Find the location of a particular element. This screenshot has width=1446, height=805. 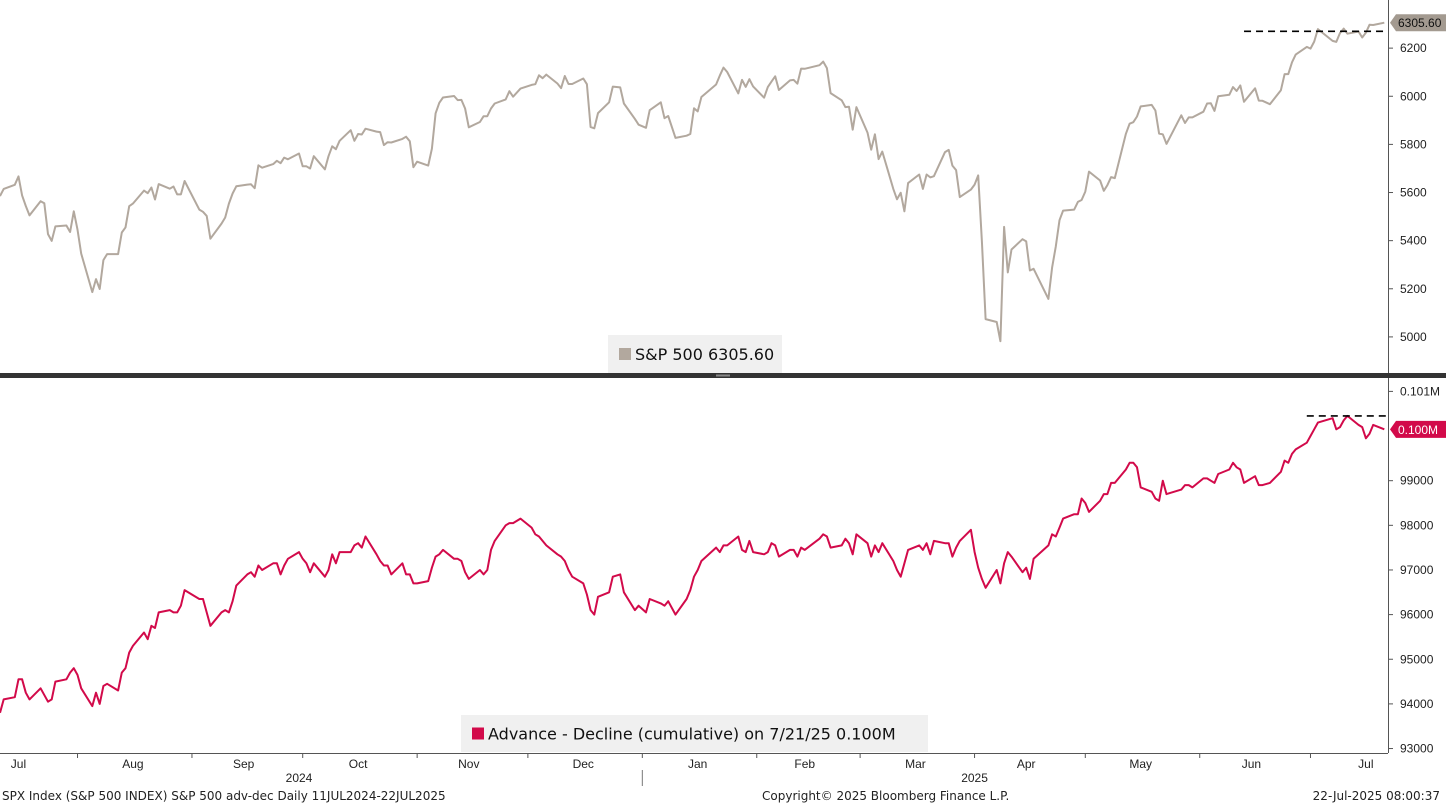

adv-dec-last-value-tag is located at coordinates (1418, 429).